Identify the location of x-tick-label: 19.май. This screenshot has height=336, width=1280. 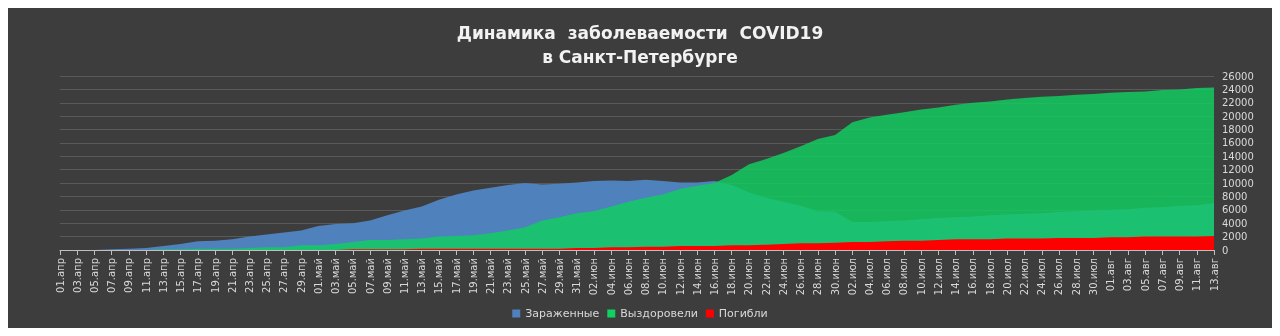
(473, 276).